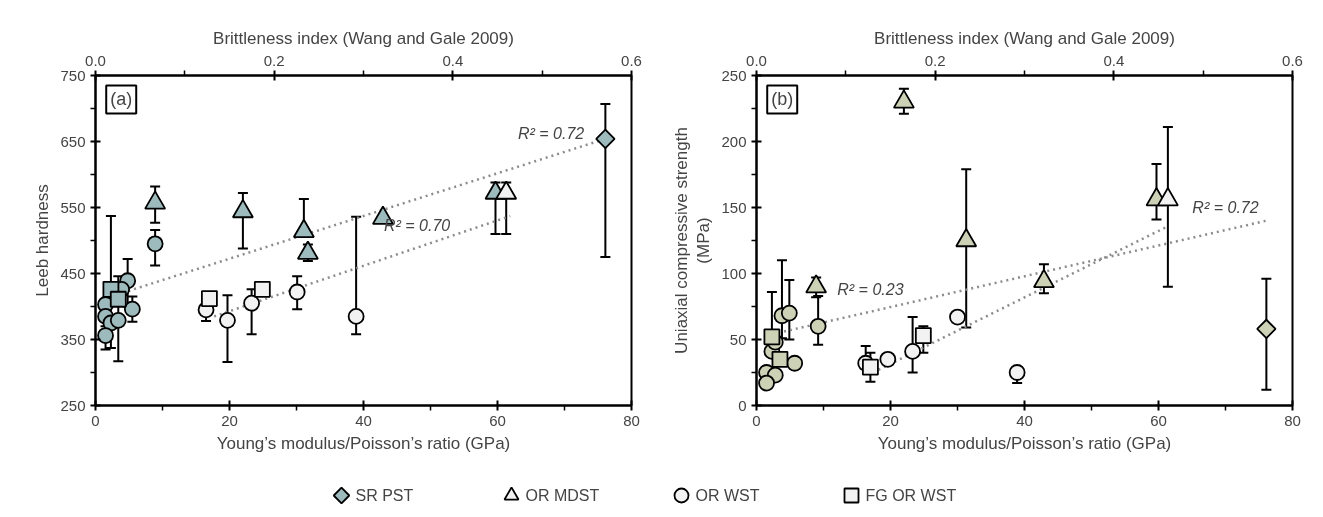 The width and height of the screenshot is (1323, 517). What do you see at coordinates (121, 99) in the screenshot?
I see `annotation: (a)` at bounding box center [121, 99].